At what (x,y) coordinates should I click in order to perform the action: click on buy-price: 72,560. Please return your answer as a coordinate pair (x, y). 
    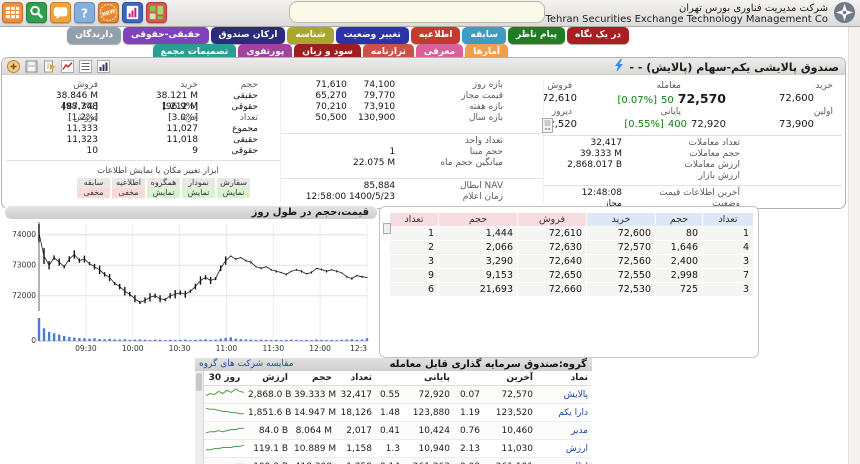
    Looking at the image, I should click on (621, 261).